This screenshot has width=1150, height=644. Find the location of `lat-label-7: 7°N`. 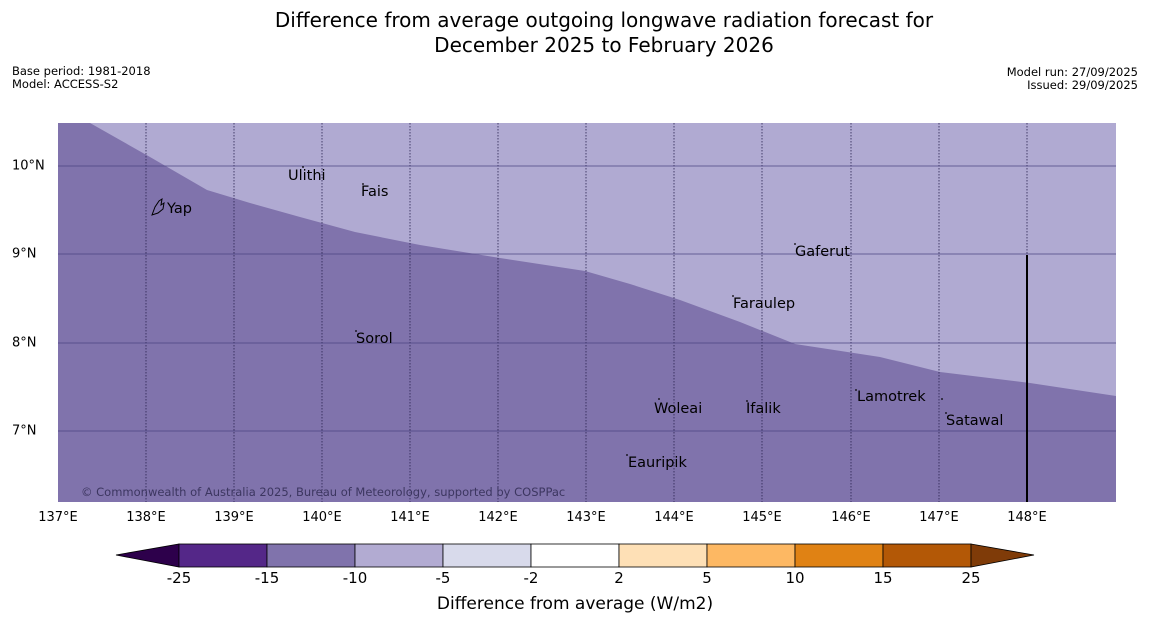

lat-label-7: 7°N is located at coordinates (24, 431).